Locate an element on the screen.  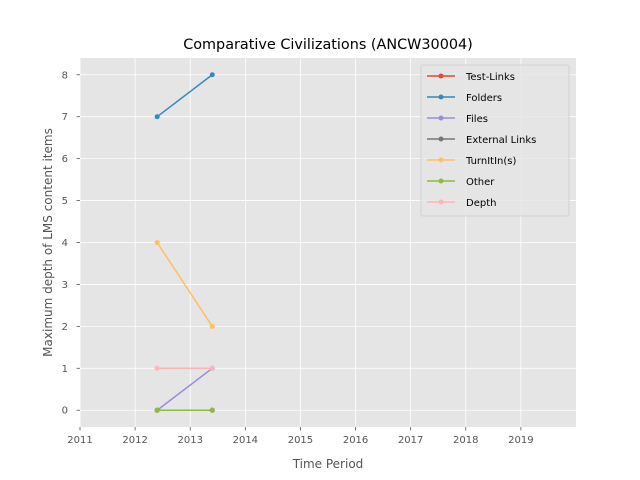
legend-label: Test-Links is located at coordinates (490, 77).